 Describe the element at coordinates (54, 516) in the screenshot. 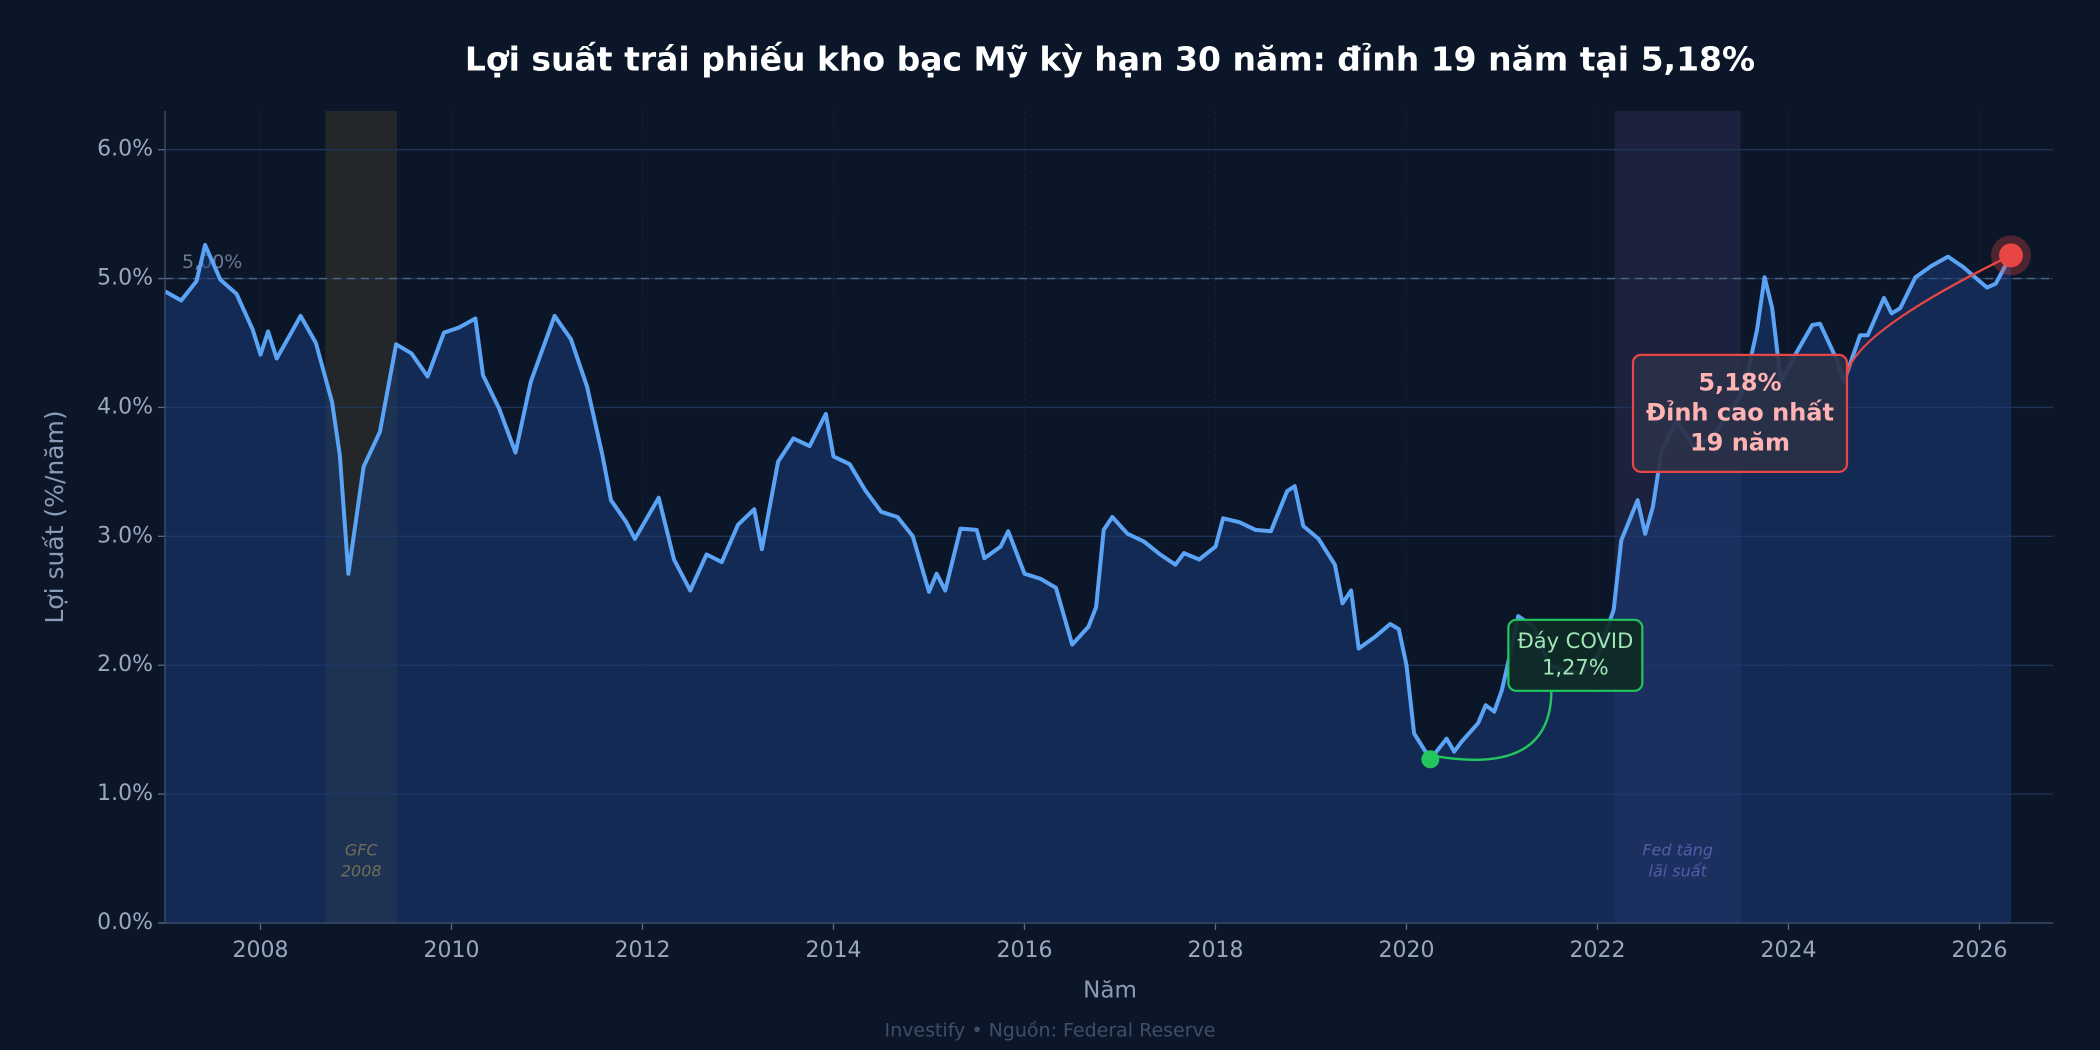

I see `y-axis-title: Lợi suất (%/năm)` at that location.